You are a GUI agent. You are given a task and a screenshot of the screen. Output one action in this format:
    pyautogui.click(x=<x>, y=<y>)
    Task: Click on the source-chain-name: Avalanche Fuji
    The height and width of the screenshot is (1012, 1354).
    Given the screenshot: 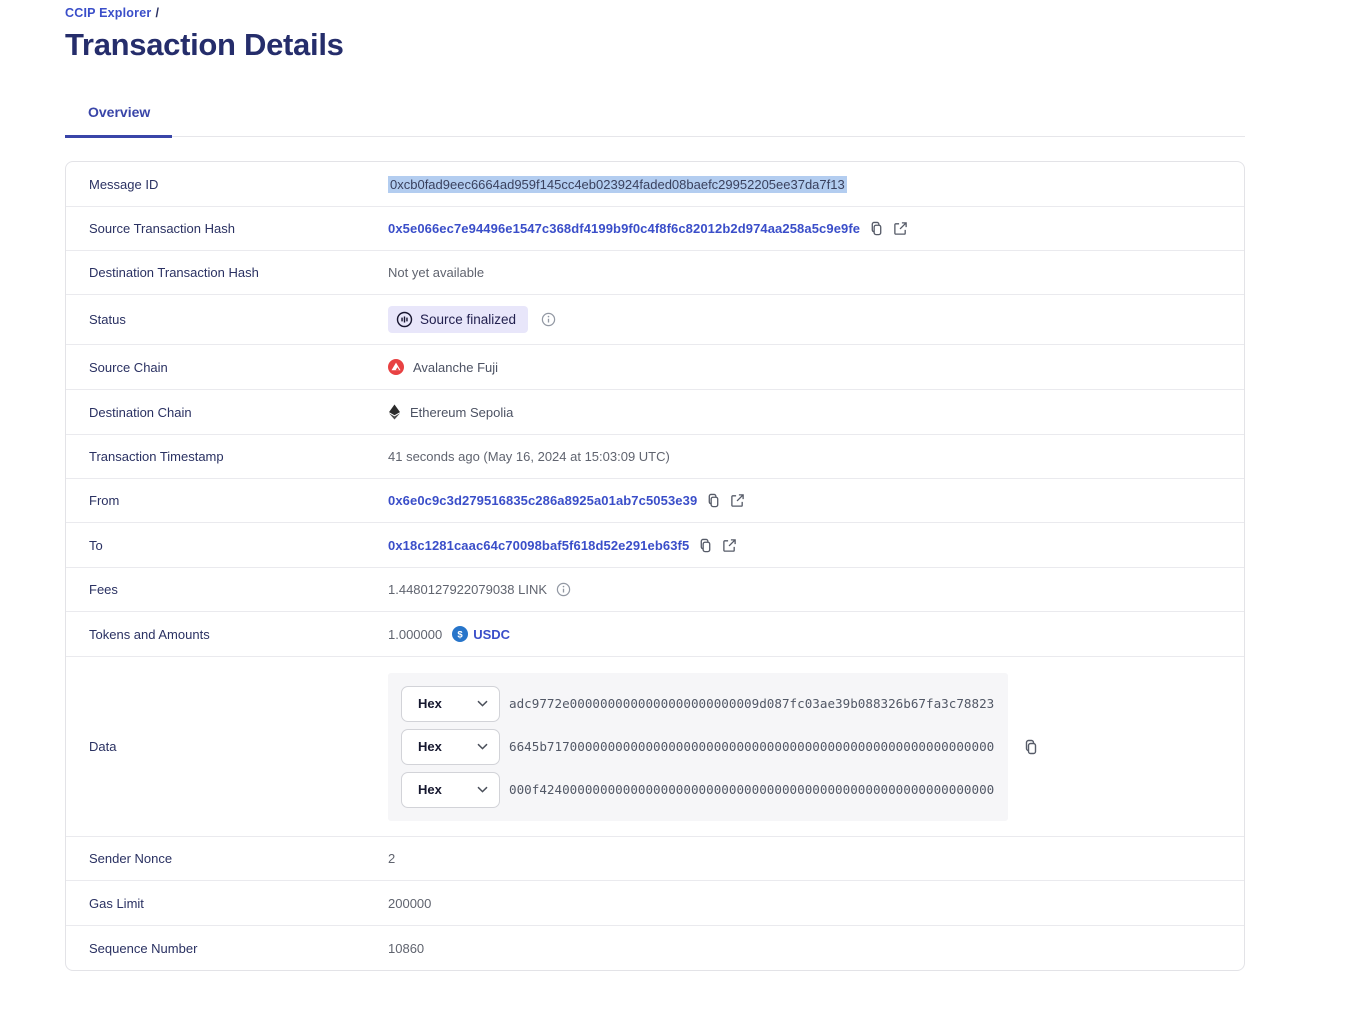 What is the action you would take?
    pyautogui.click(x=456, y=367)
    